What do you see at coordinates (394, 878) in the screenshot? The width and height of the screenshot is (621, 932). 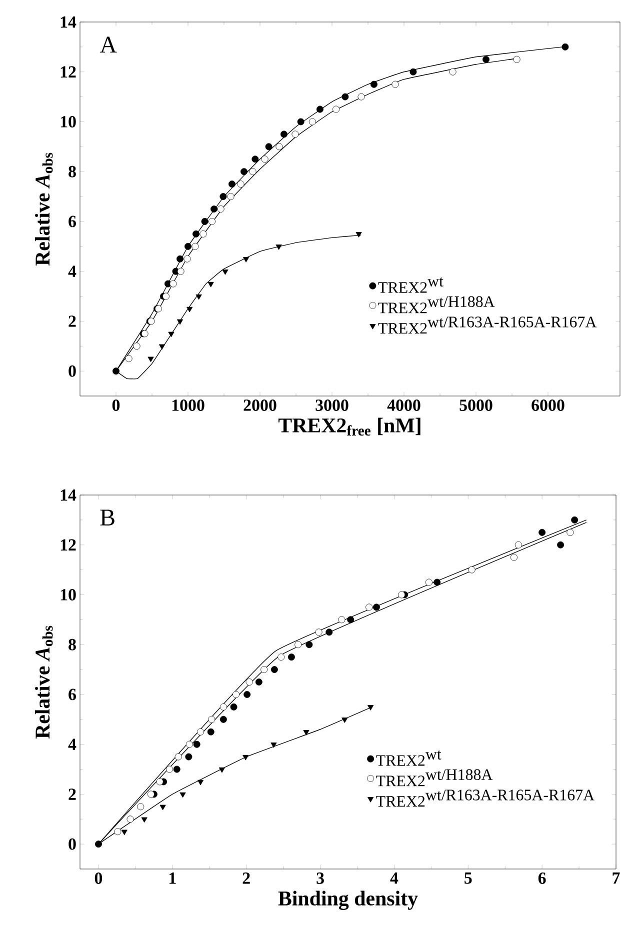 I see `x-tick-label: 4` at bounding box center [394, 878].